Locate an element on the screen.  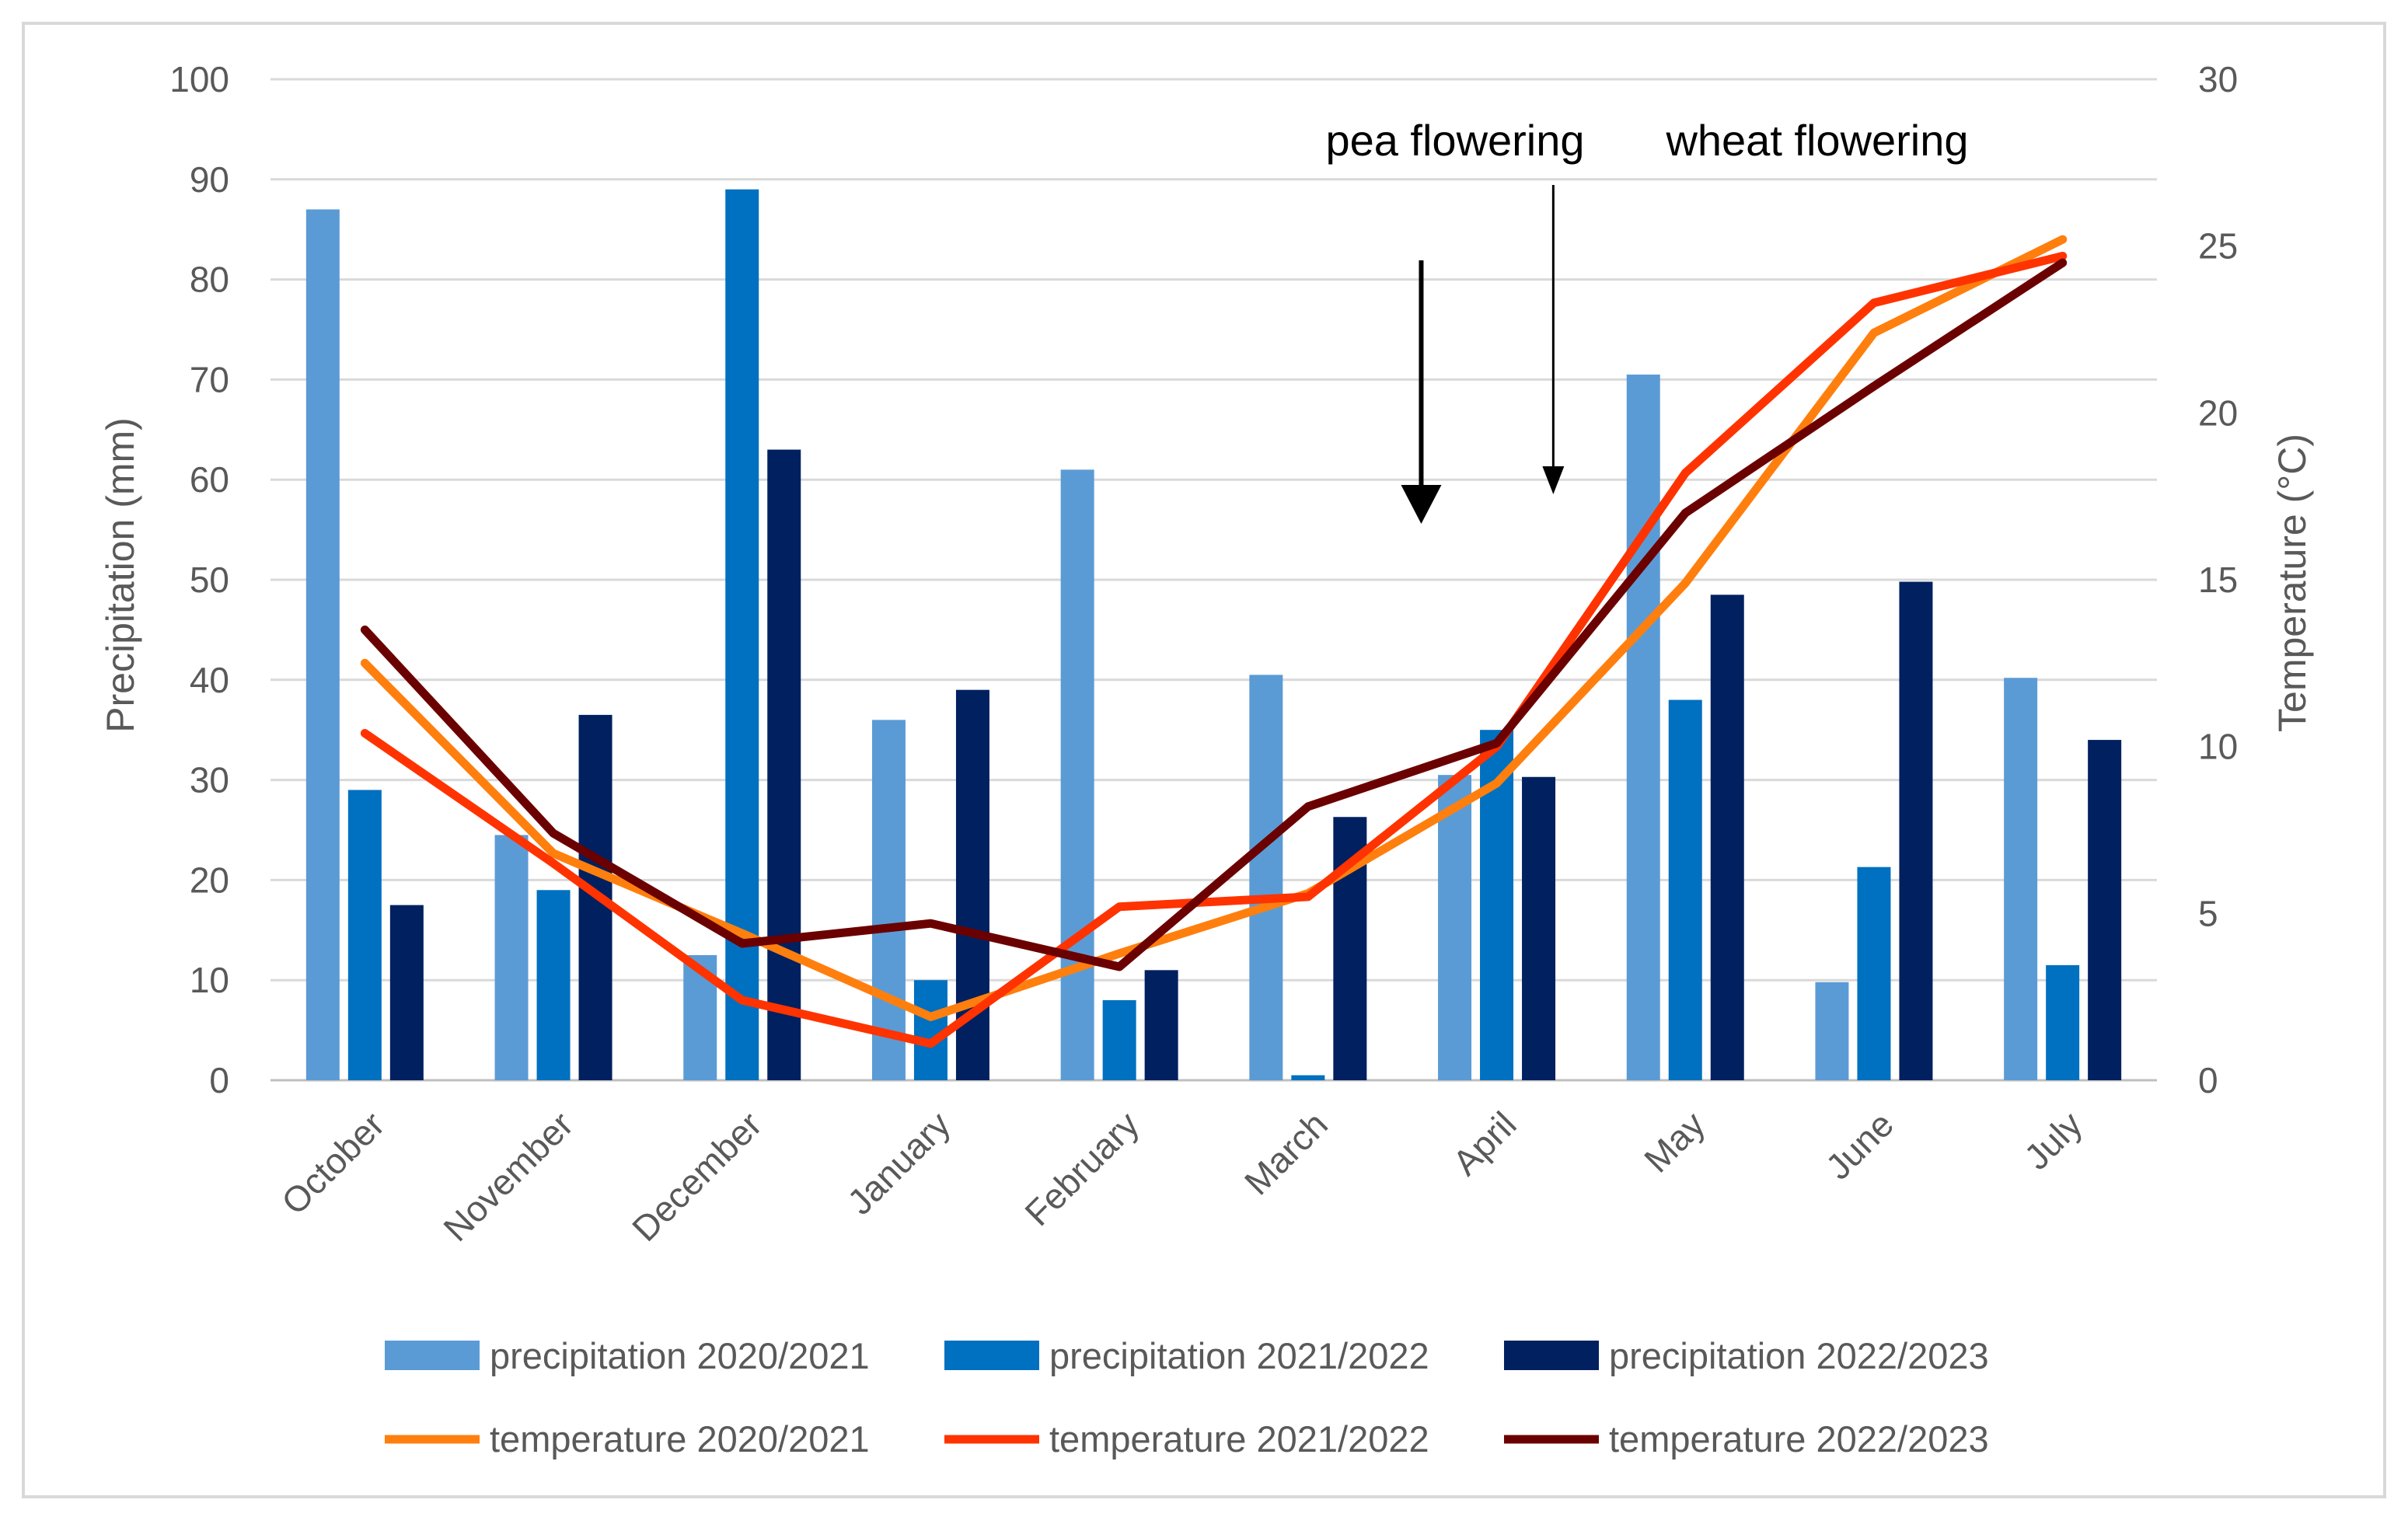
bar-june-s1 is located at coordinates (1832, 1031).